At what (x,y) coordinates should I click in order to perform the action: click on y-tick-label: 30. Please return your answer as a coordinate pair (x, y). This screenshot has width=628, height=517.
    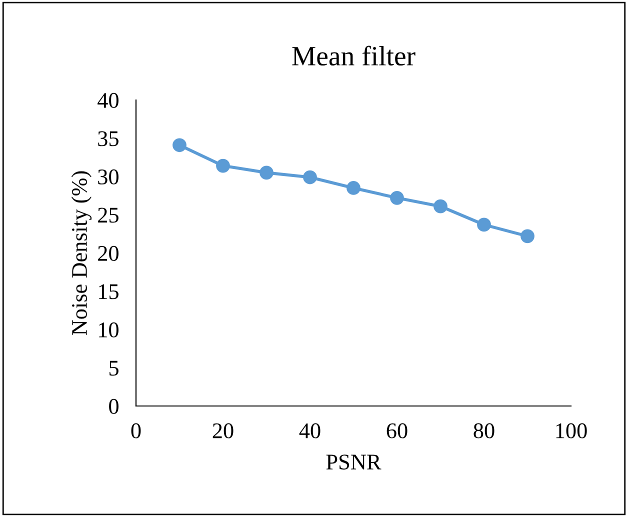
    Looking at the image, I should click on (108, 176).